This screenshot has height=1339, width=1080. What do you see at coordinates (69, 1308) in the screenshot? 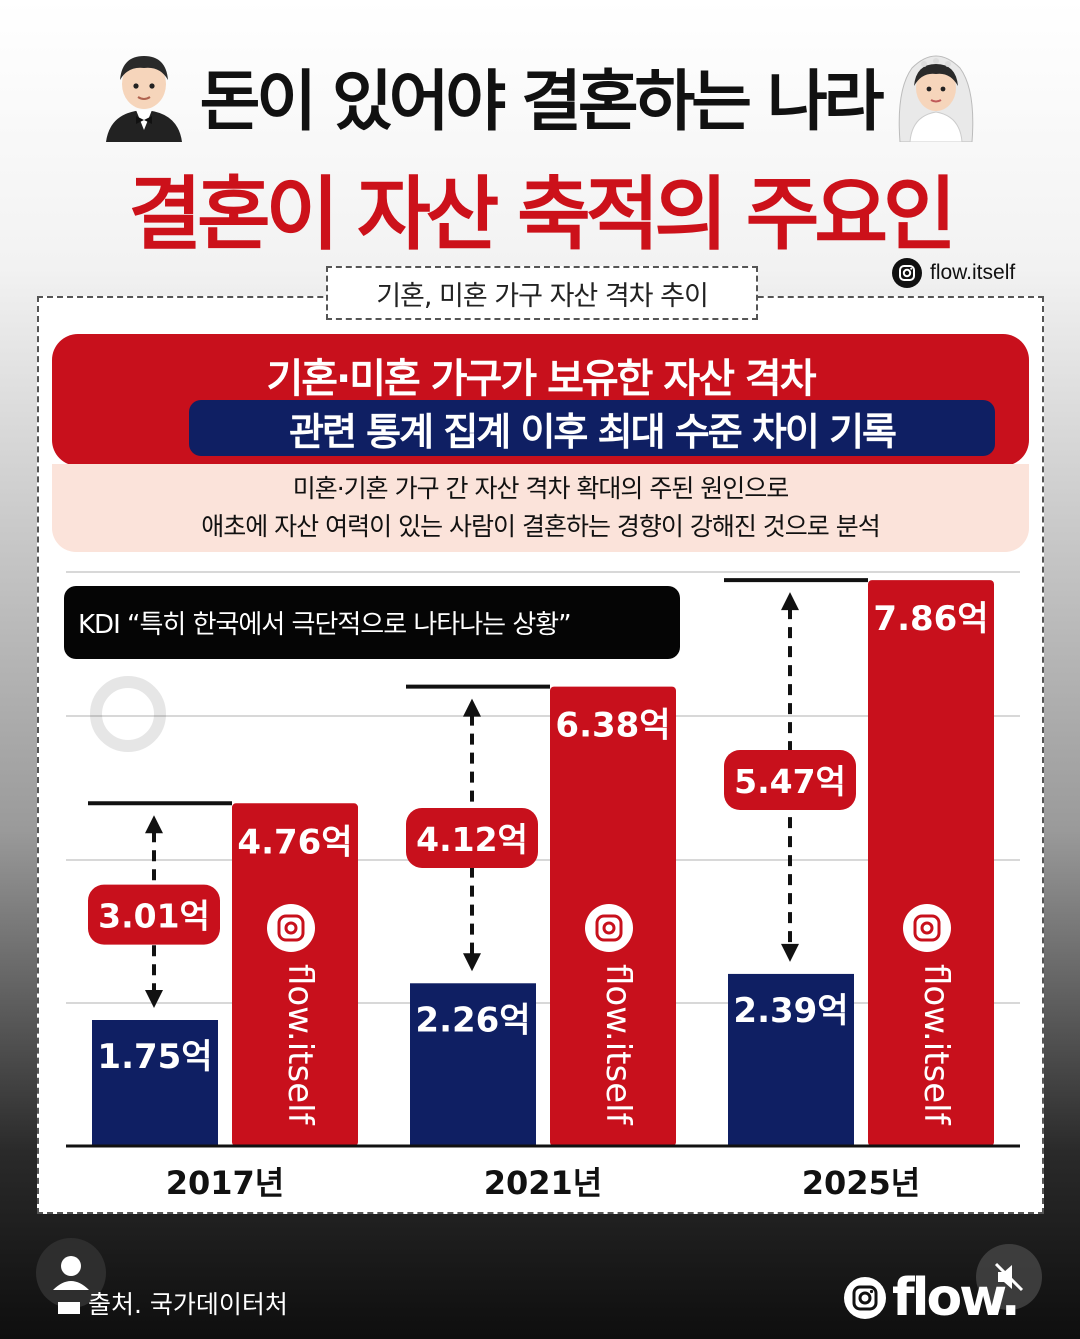
I see `source-marker-icon` at bounding box center [69, 1308].